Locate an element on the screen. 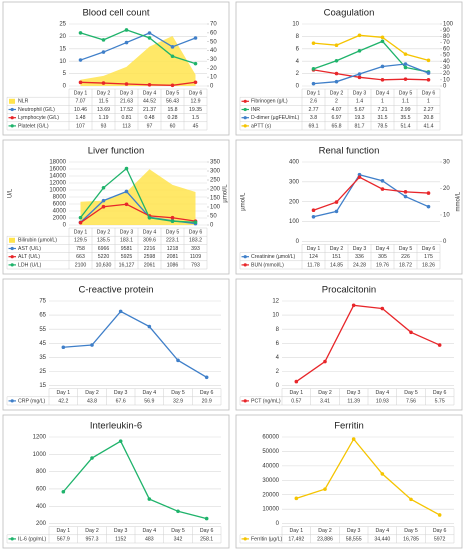  y-tick-label: 55 is located at coordinates (42, 330).